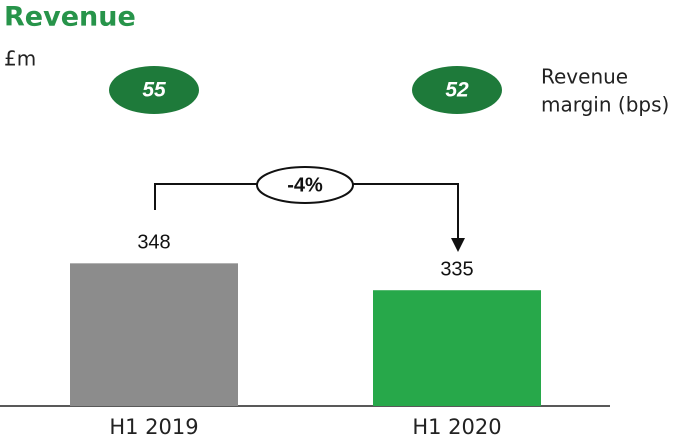 Image resolution: width=692 pixels, height=443 pixels. Describe the element at coordinates (153, 427) in the screenshot. I see `x-tick-label: H1 2019` at that location.